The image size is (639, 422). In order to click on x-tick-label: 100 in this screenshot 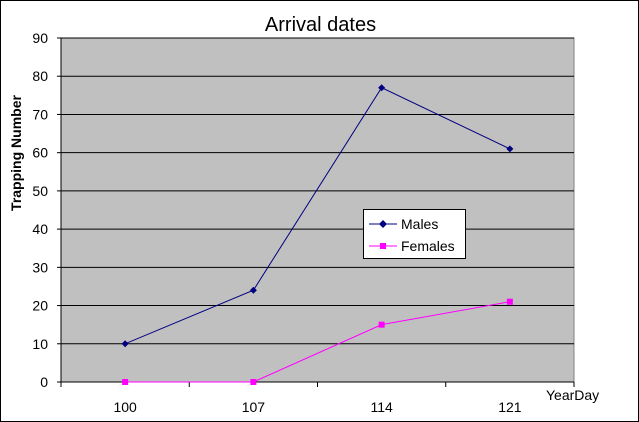, I will do `click(125, 407)`.